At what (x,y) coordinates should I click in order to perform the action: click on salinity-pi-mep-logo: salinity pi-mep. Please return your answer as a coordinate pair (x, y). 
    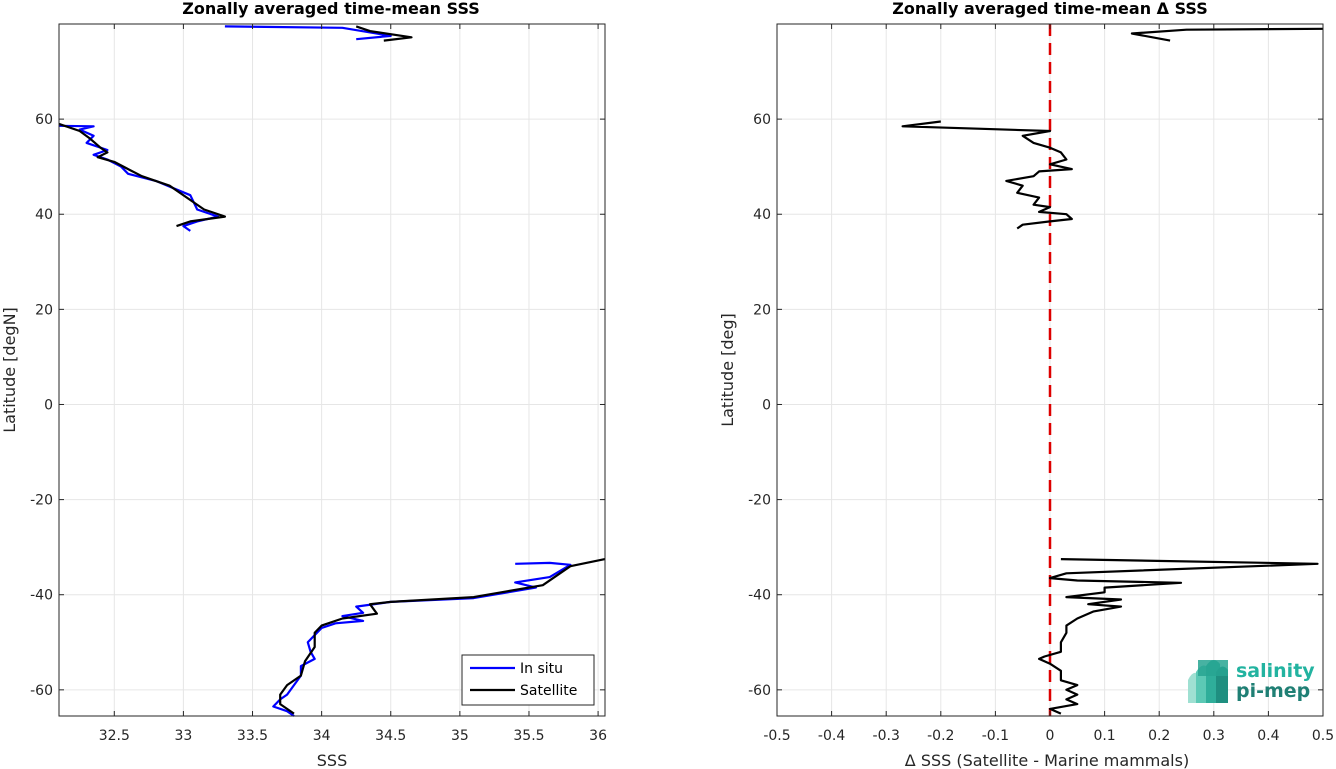
    Looking at the image, I should click on (1251, 681).